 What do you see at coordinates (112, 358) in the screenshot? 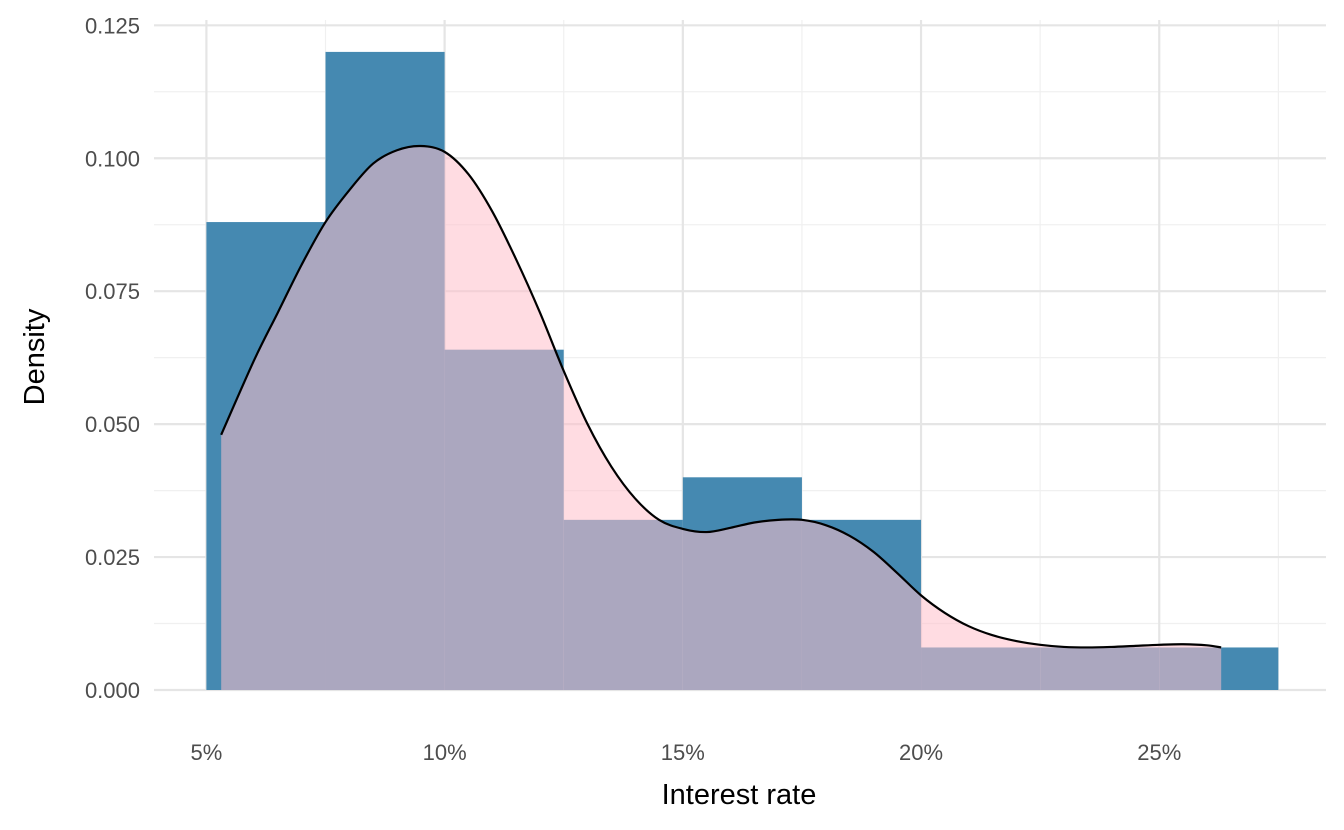
I see `y-tick-labels: 0.000 0.025 0.050 0.075 0.100 0.125` at bounding box center [112, 358].